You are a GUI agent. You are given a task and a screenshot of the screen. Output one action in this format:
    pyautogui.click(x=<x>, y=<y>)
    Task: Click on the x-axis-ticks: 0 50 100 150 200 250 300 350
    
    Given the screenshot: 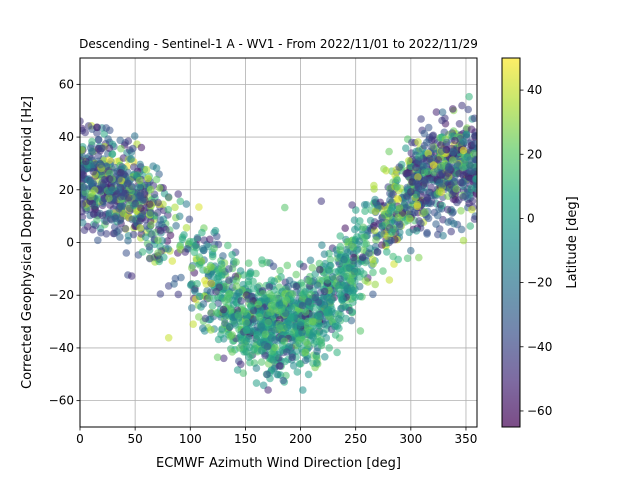 What is the action you would take?
    pyautogui.click(x=276, y=436)
    